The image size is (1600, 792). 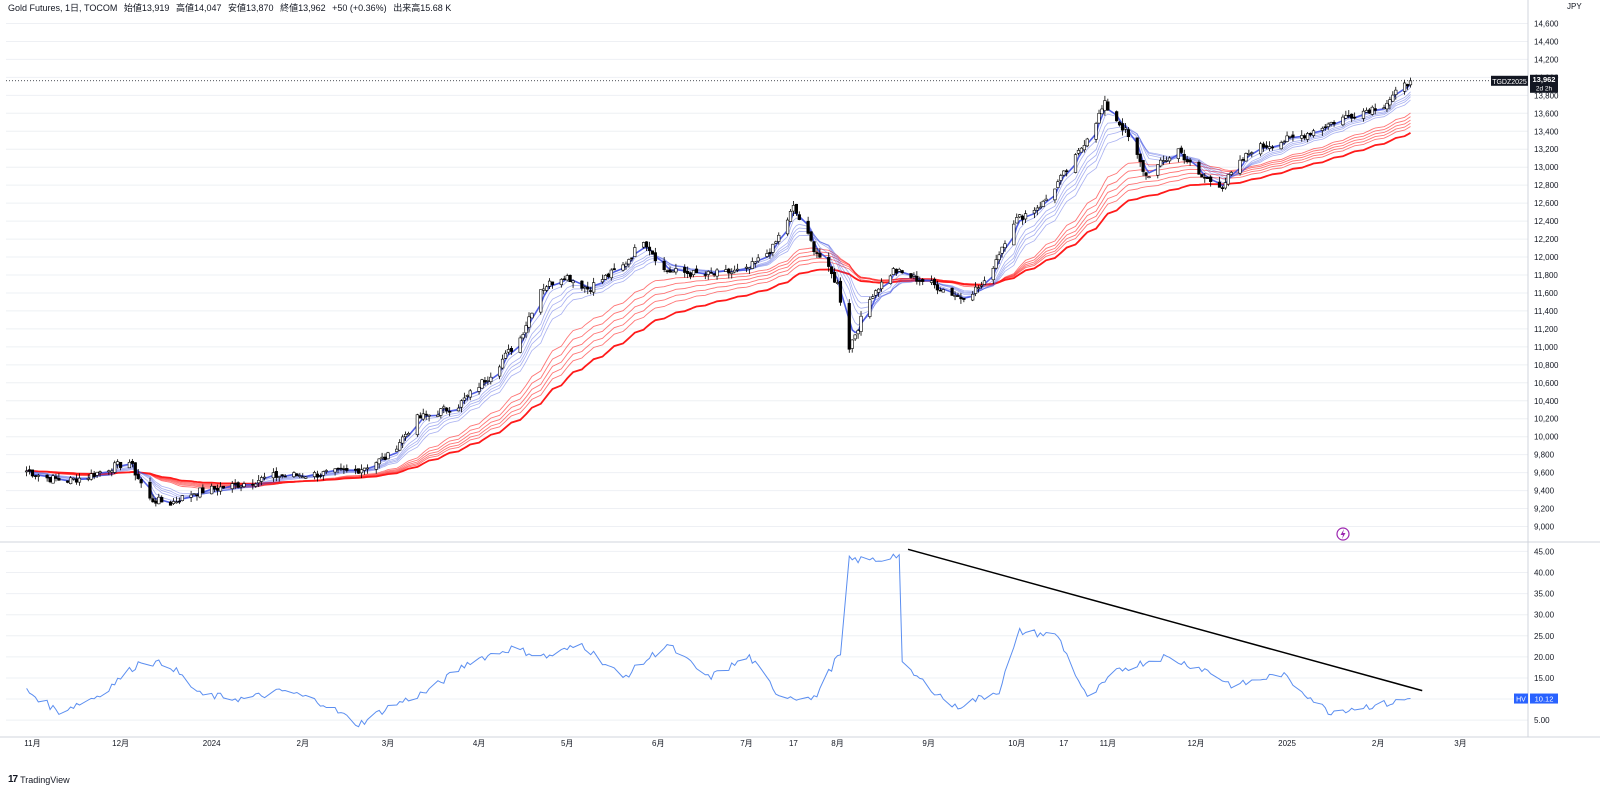 I want to click on tradingview-brand: 17 TradingView, so click(x=39, y=779).